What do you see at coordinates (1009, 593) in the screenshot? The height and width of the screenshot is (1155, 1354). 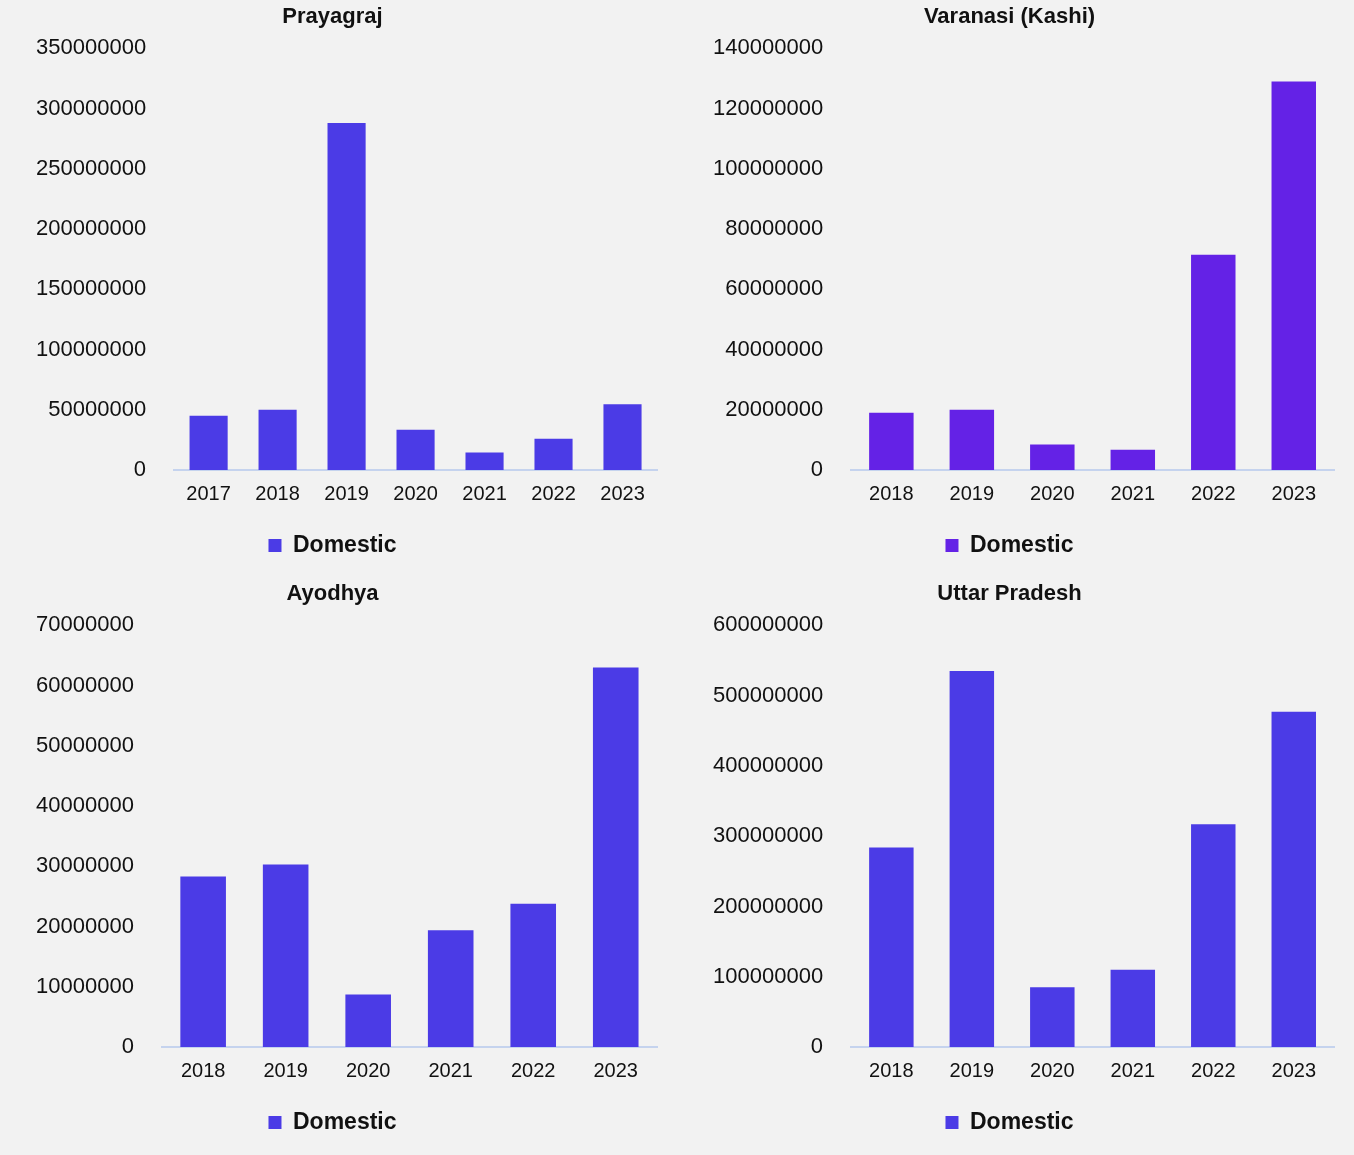 I see `chart-title: Uttar Pradesh` at bounding box center [1009, 593].